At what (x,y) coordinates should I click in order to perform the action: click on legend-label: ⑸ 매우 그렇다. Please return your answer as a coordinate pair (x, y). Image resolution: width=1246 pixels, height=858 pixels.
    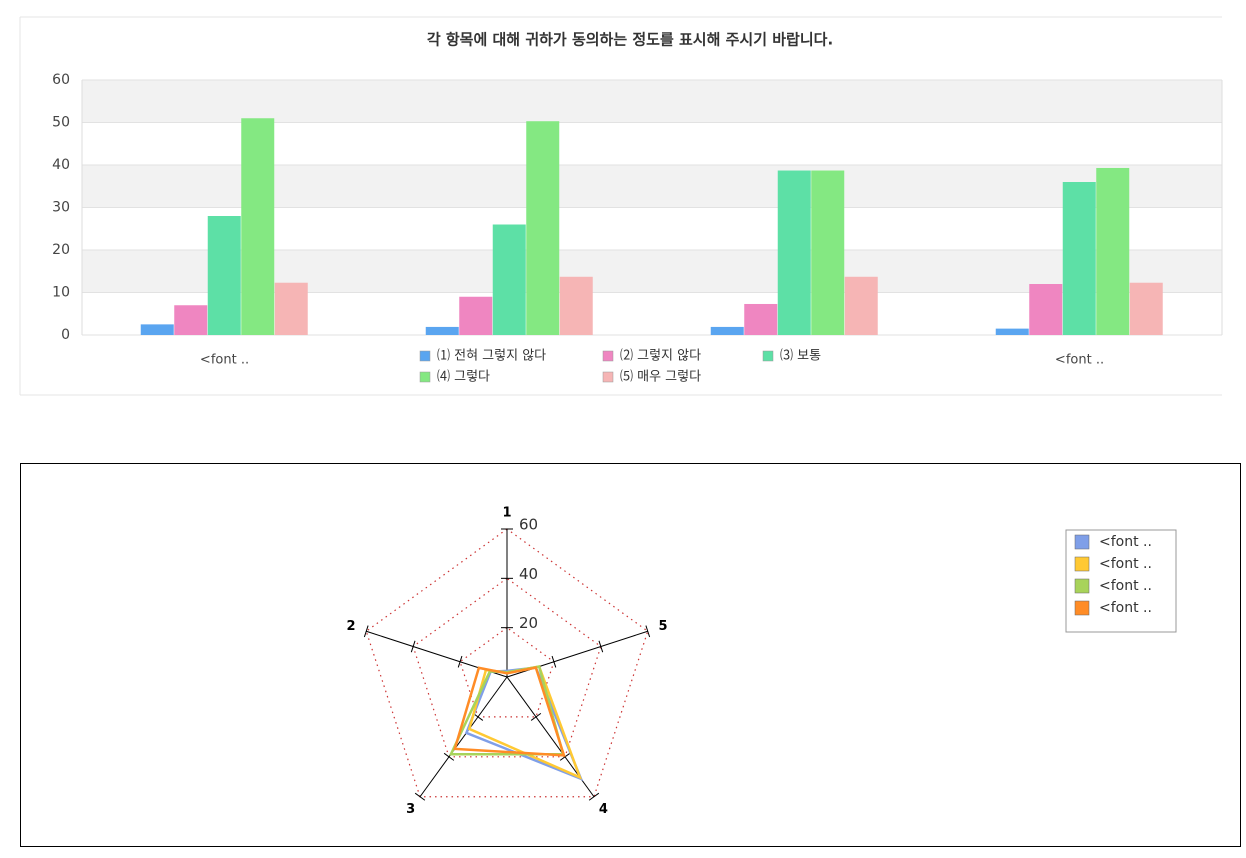
    Looking at the image, I should click on (660, 377).